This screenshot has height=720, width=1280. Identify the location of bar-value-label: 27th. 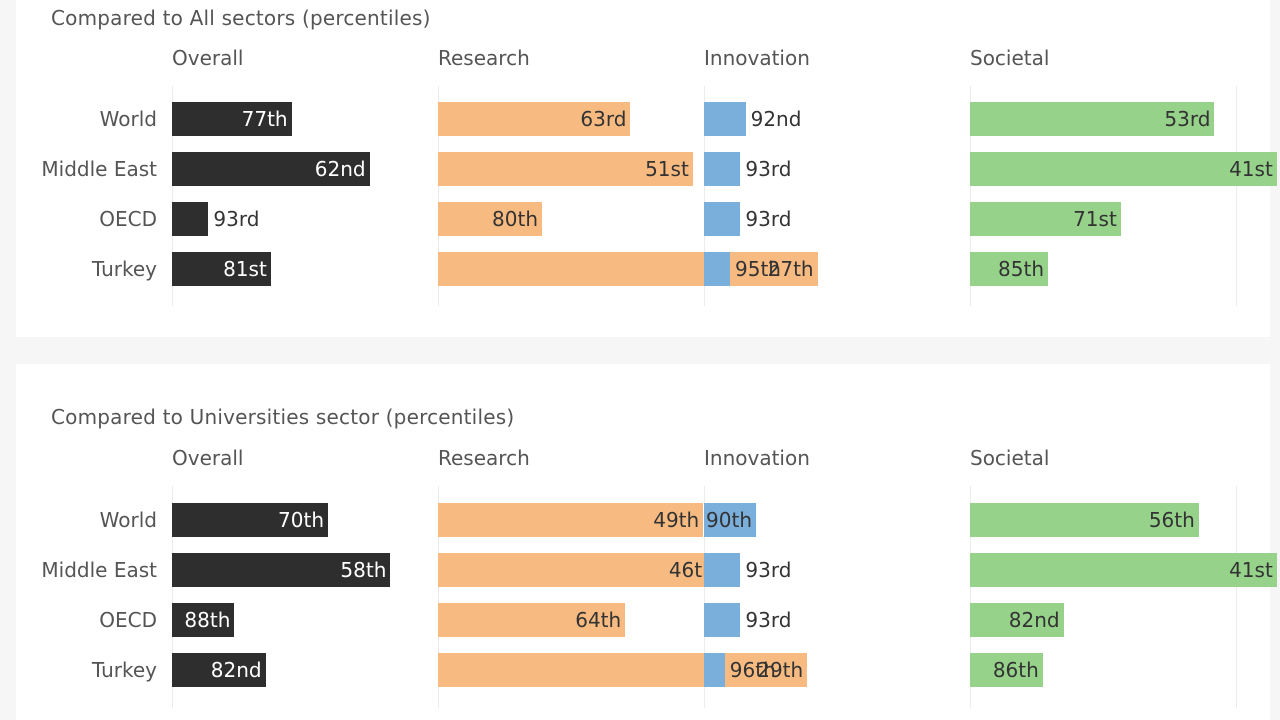
(790, 269).